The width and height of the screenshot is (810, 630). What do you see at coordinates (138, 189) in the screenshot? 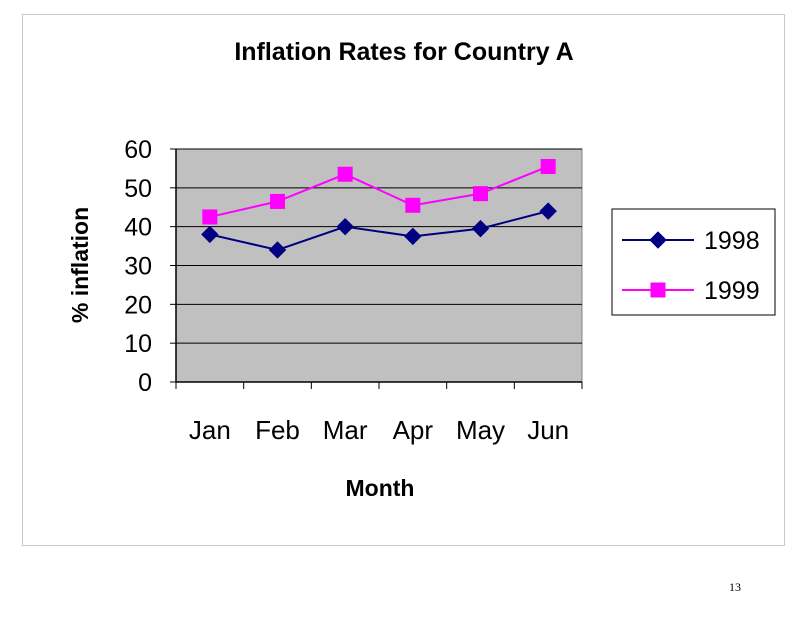
I see `y-tick-label-50: 50` at bounding box center [138, 189].